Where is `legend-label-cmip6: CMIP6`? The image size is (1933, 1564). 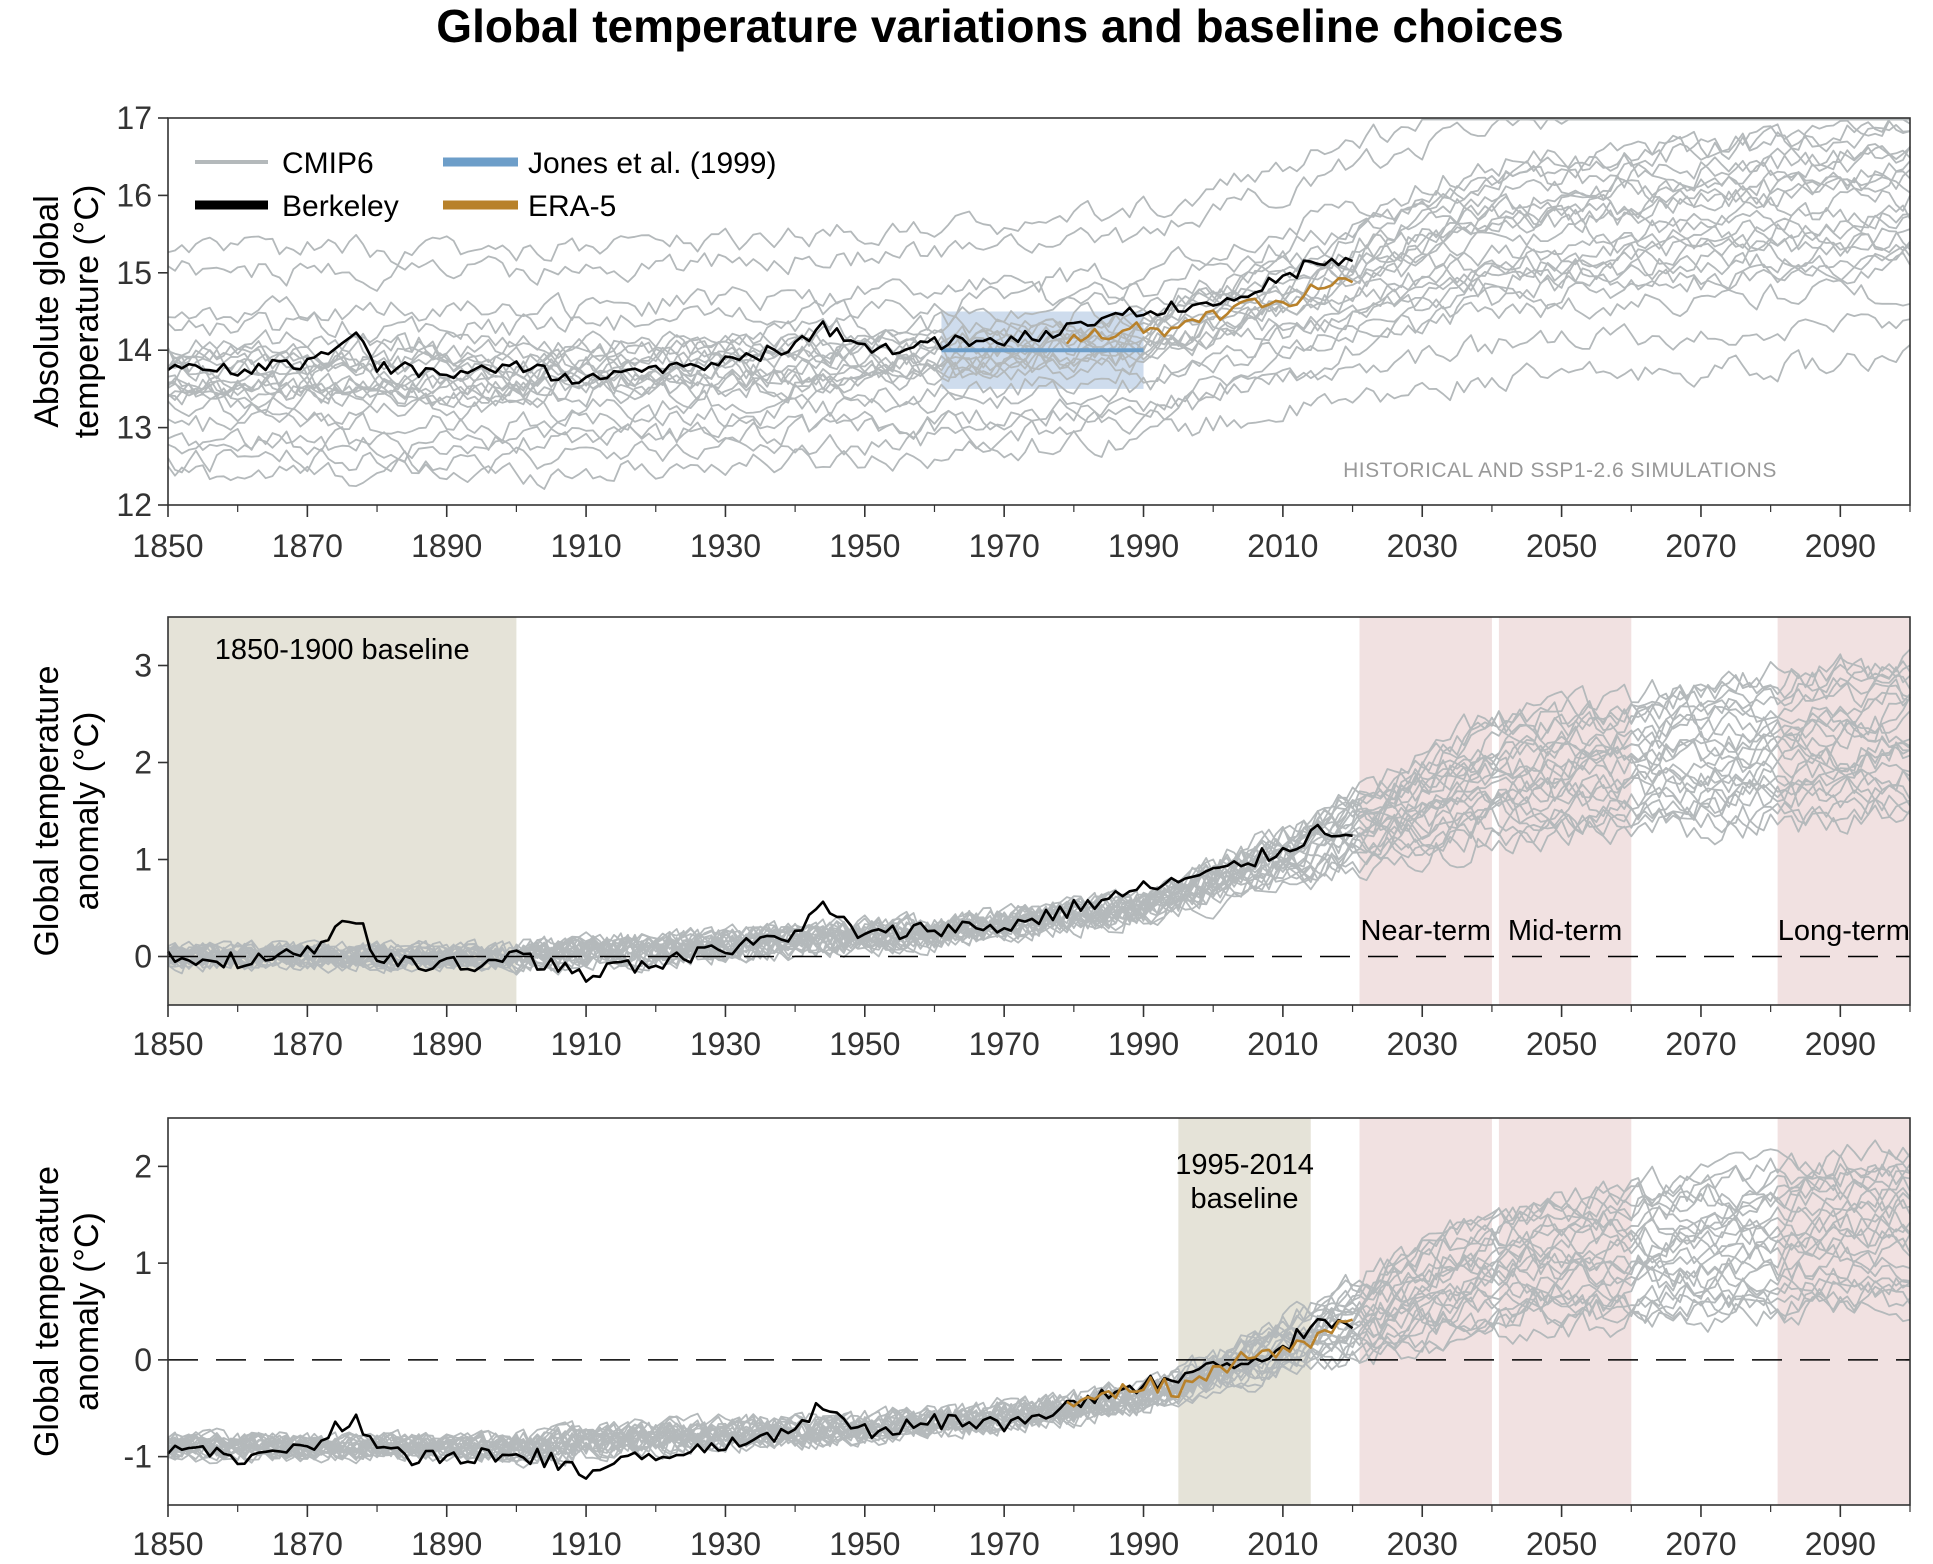
legend-label-cmip6: CMIP6 is located at coordinates (328, 163).